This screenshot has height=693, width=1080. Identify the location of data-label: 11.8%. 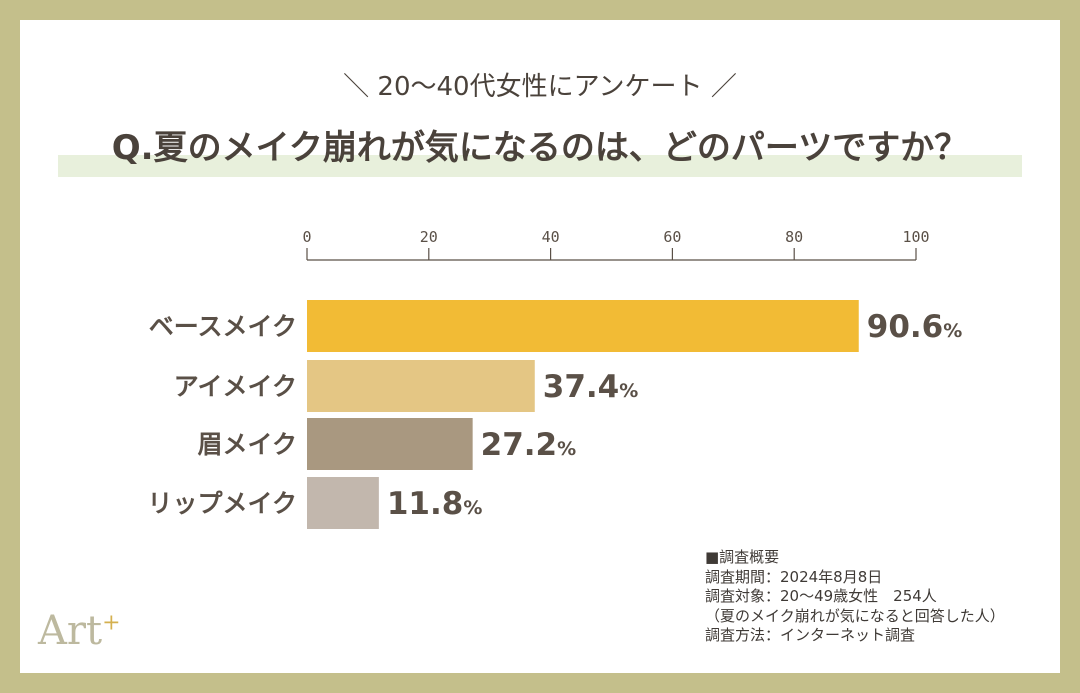
(435, 504).